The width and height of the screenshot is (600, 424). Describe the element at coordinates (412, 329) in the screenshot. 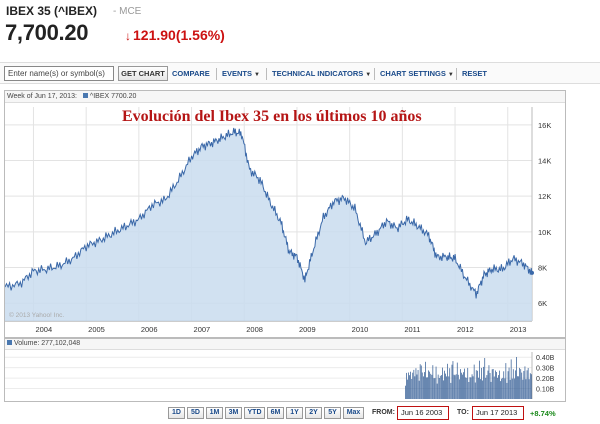

I see `x-tick-label: 2011` at that location.